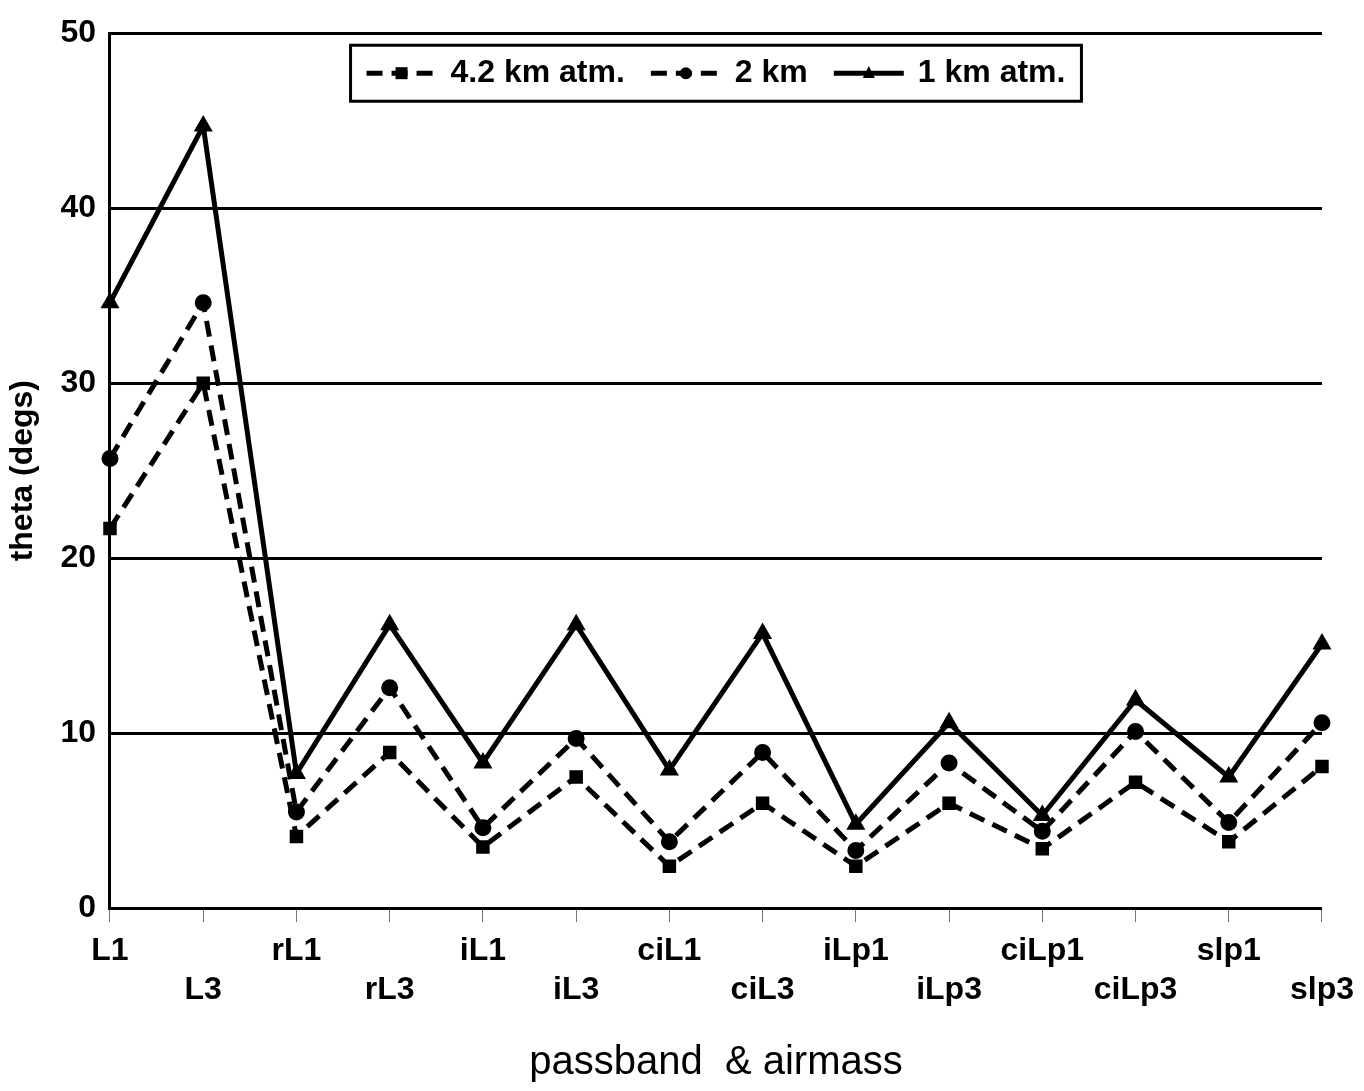 This screenshot has height=1091, width=1364. Describe the element at coordinates (21, 471) in the screenshot. I see `y-axis-title: theta (degs)` at that location.